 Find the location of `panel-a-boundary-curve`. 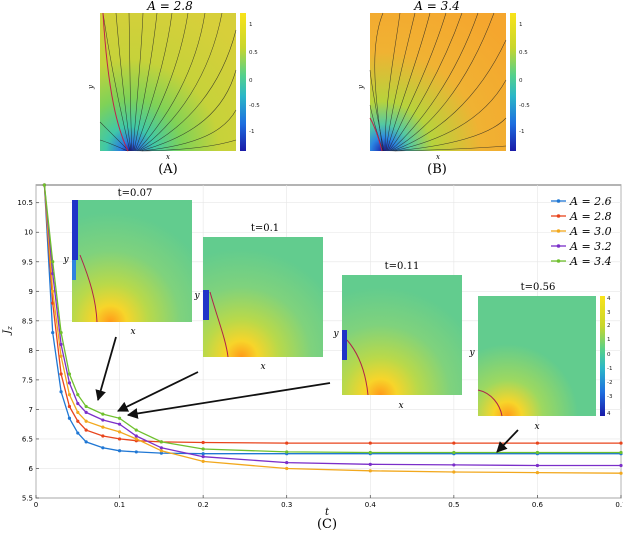

panel-a-boundary-curve is located at coordinates (115, 82).